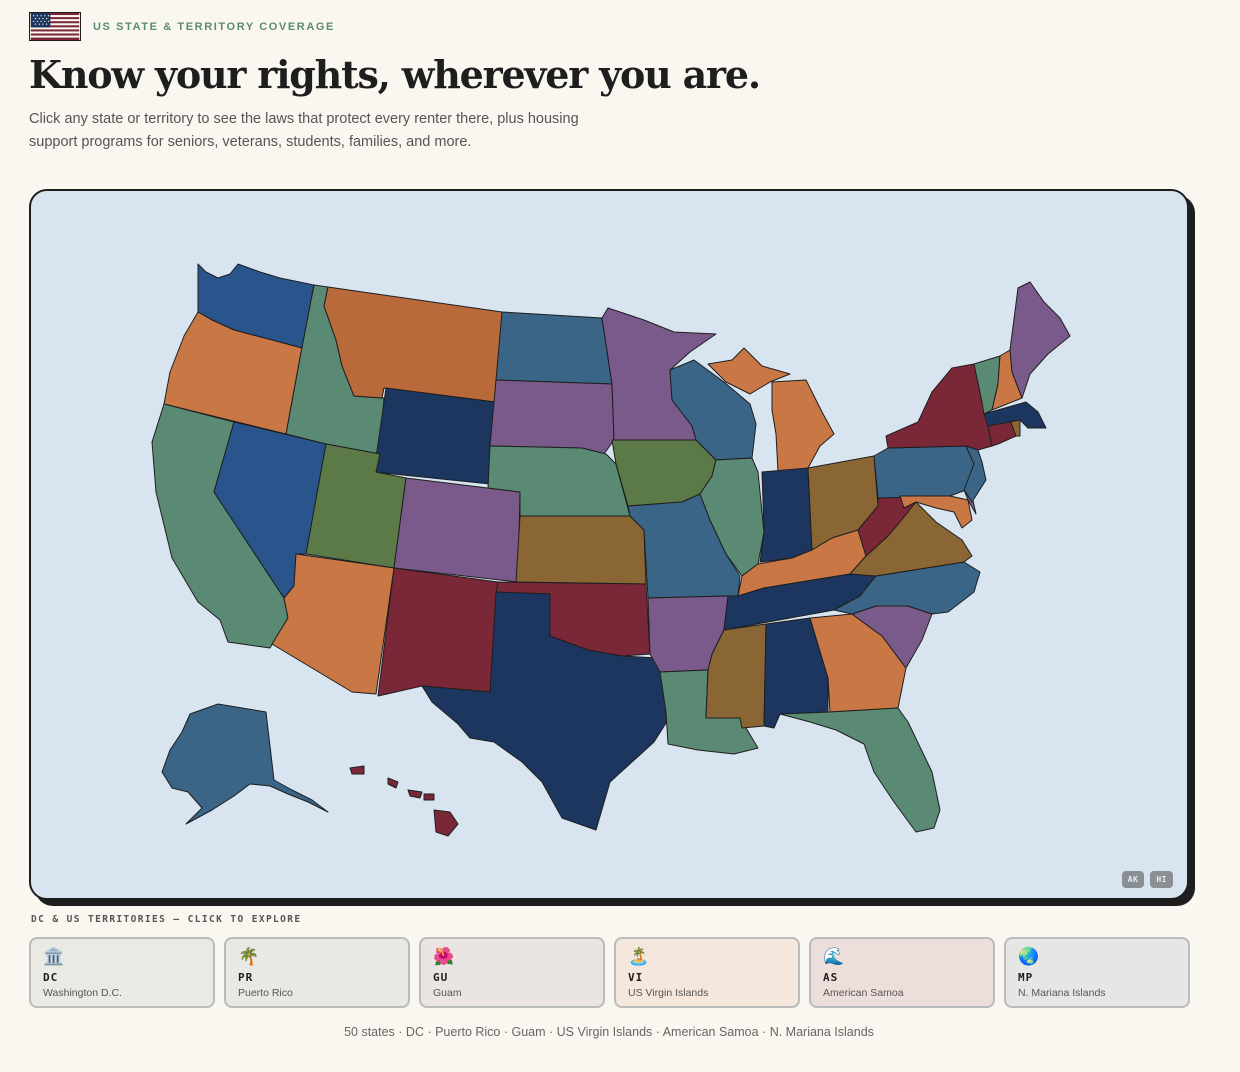 The height and width of the screenshot is (1072, 1240). Describe the element at coordinates (246, 977) in the screenshot. I see `territory-code: PR` at that location.